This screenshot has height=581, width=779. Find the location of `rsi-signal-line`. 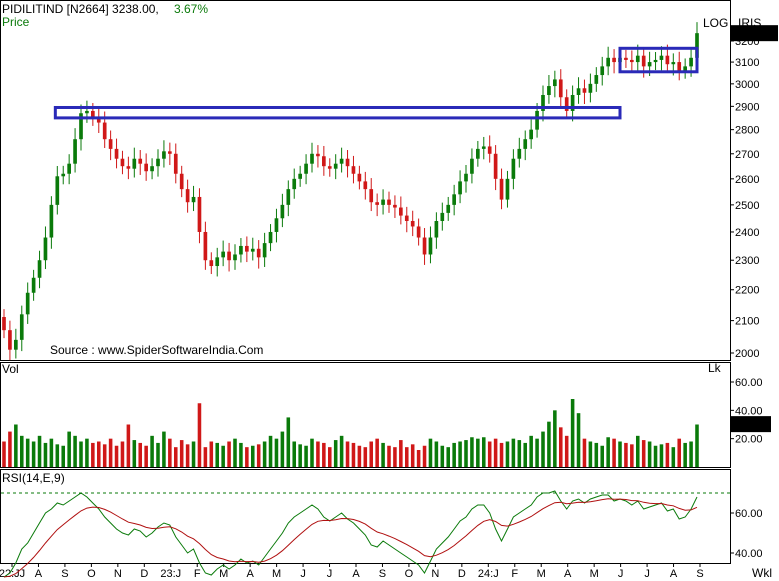

rsi-signal-line is located at coordinates (350, 538).